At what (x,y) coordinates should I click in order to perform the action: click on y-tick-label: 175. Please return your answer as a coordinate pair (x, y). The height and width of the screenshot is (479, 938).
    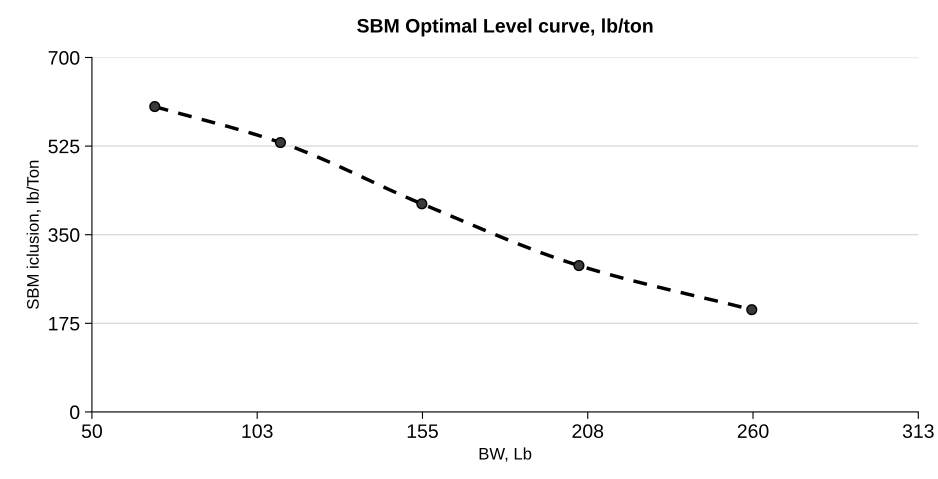
    Looking at the image, I should click on (64, 323).